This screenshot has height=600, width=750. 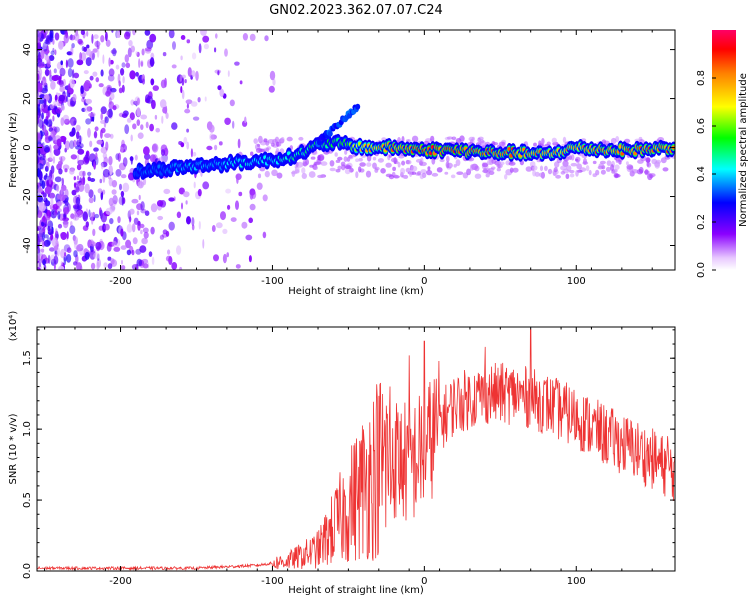 I want to click on snr-y-multiplier: (x10⁴), so click(x=13, y=326).